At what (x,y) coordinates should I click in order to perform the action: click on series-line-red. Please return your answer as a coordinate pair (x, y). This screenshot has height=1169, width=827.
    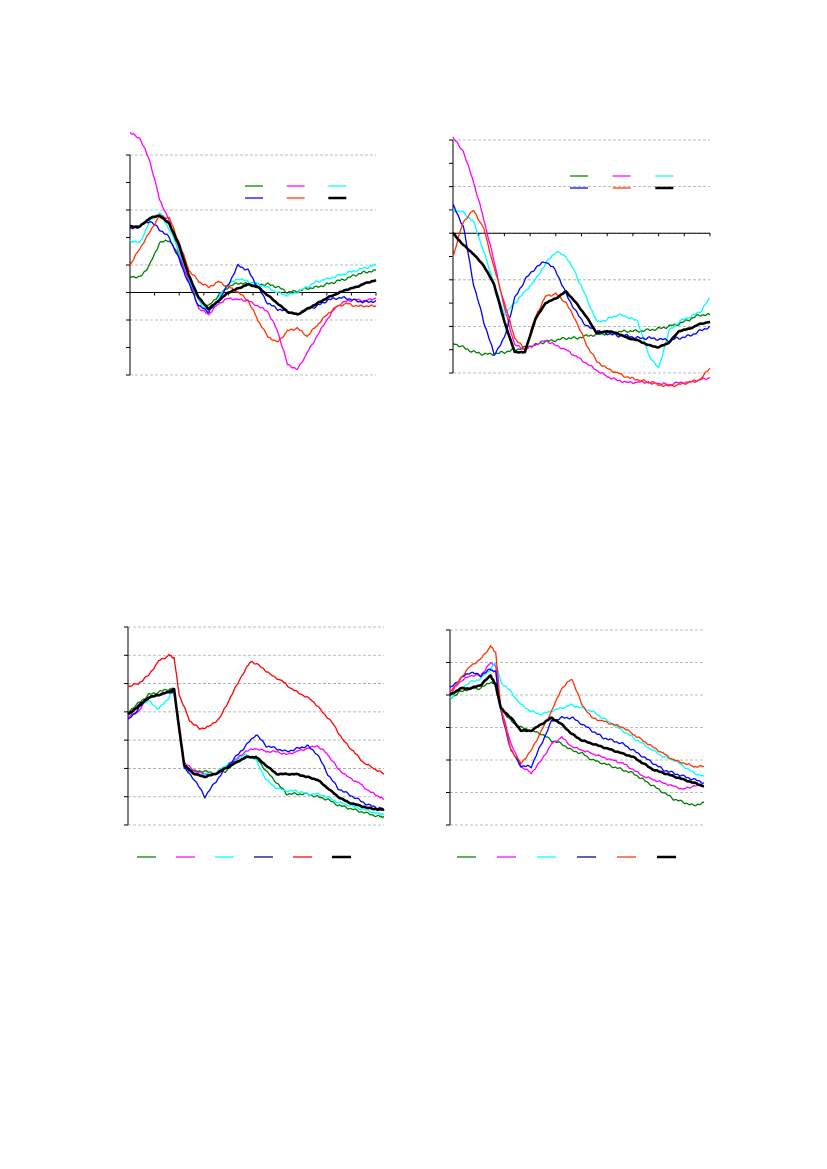
    Looking at the image, I should click on (256, 714).